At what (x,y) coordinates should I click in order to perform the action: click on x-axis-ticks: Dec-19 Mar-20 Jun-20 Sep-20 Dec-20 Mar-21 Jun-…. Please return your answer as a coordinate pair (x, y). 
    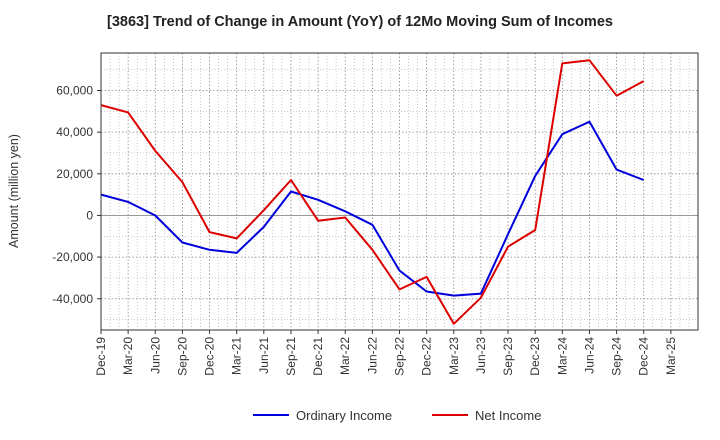
    Looking at the image, I should click on (386, 353).